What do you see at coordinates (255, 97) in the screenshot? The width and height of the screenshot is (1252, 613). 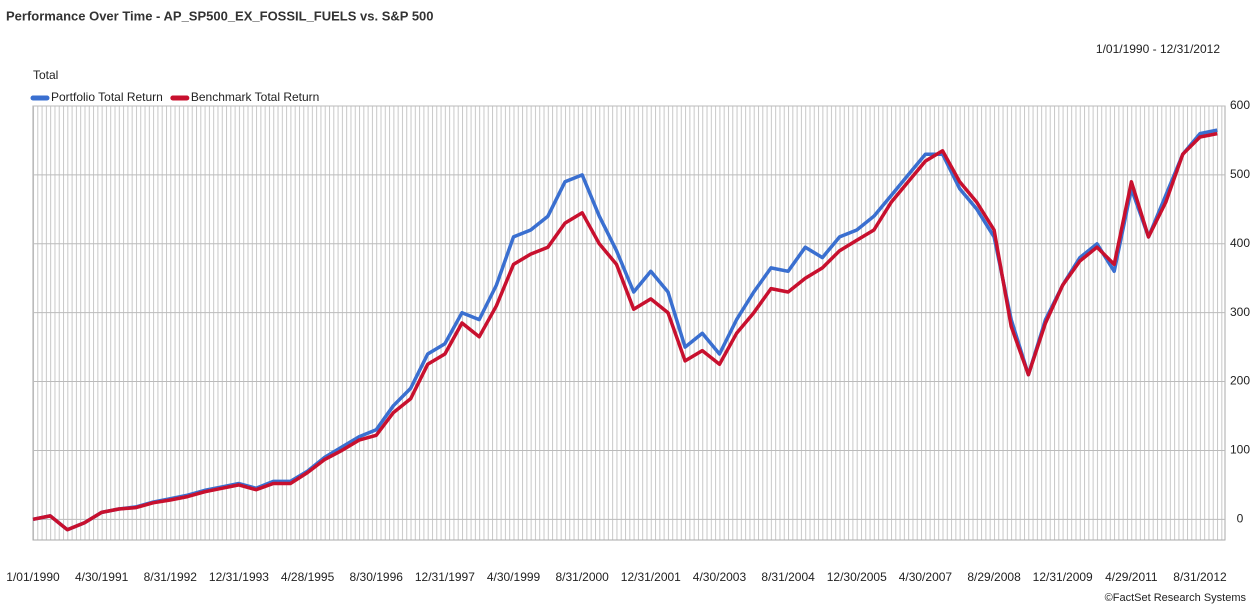 I see `legend-label: Benchmark Total Return` at bounding box center [255, 97].